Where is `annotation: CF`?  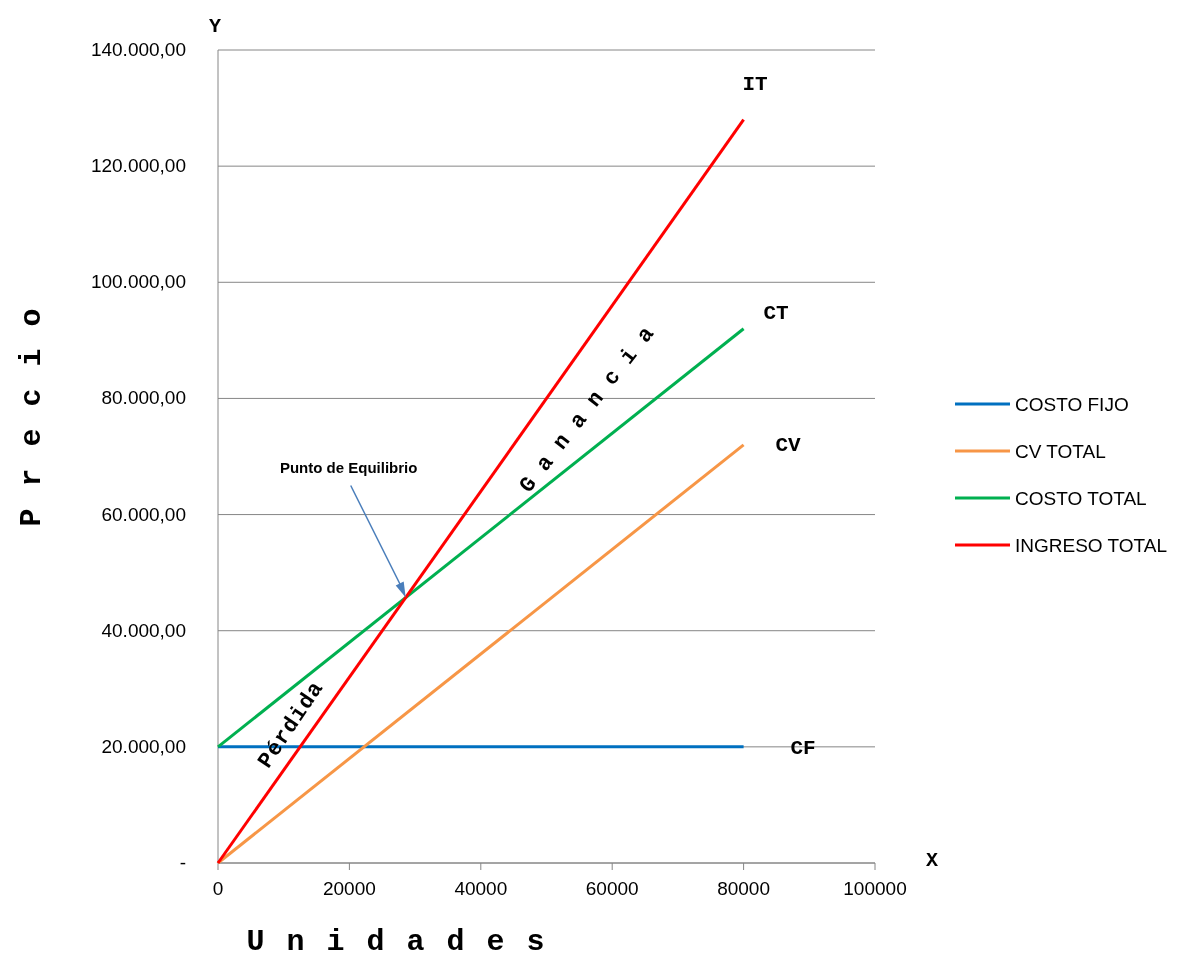
annotation: CF is located at coordinates (803, 748).